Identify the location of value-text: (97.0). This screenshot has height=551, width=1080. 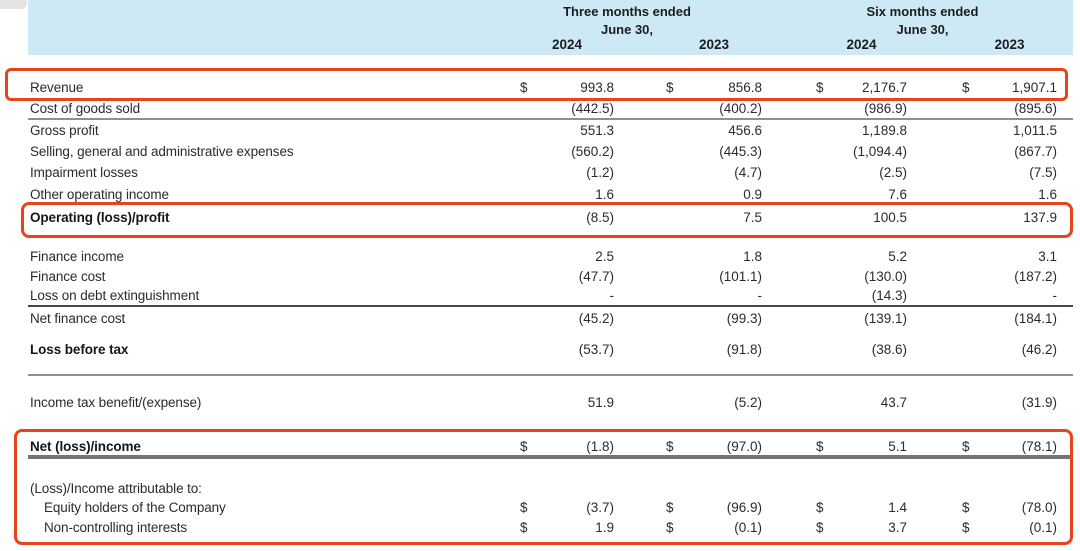
(744, 446).